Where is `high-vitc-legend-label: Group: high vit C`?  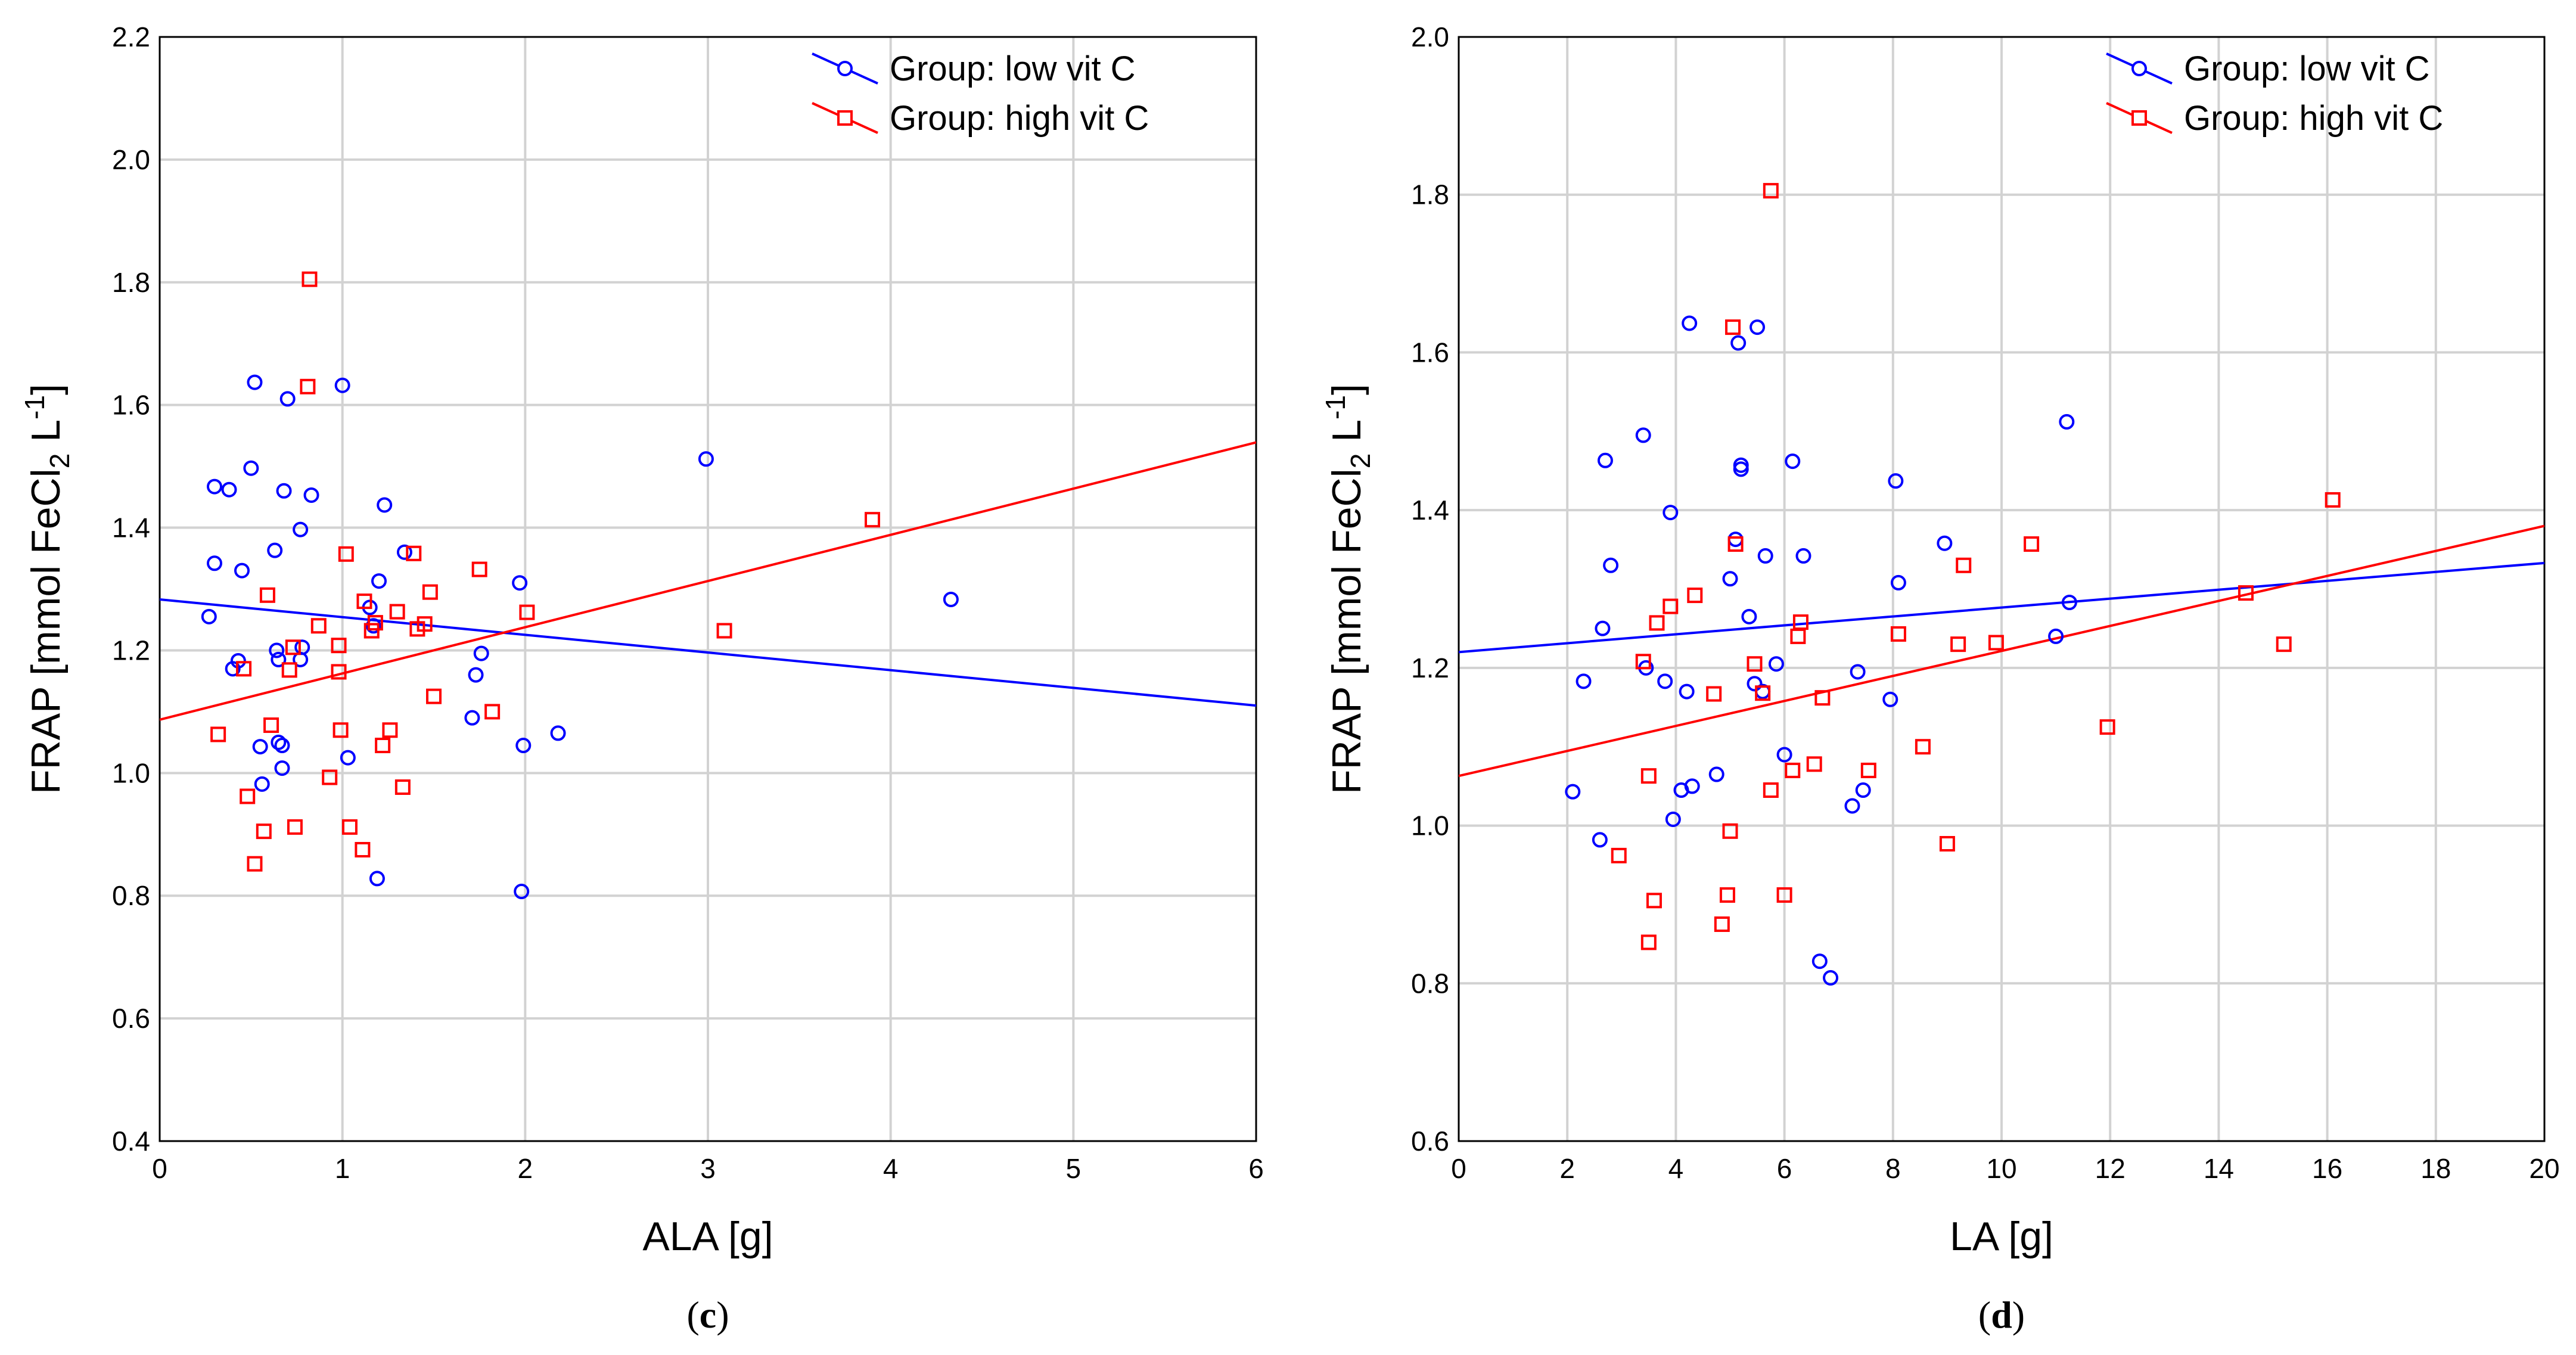 high-vitc-legend-label: Group: high vit C is located at coordinates (2313, 118).